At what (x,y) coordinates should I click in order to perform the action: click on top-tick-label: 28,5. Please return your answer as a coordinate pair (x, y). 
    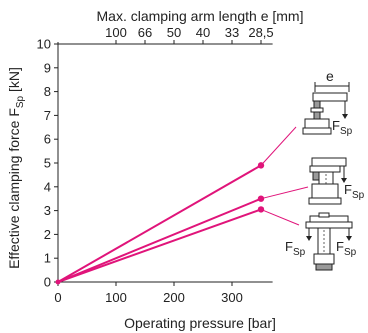
    Looking at the image, I should click on (260, 32).